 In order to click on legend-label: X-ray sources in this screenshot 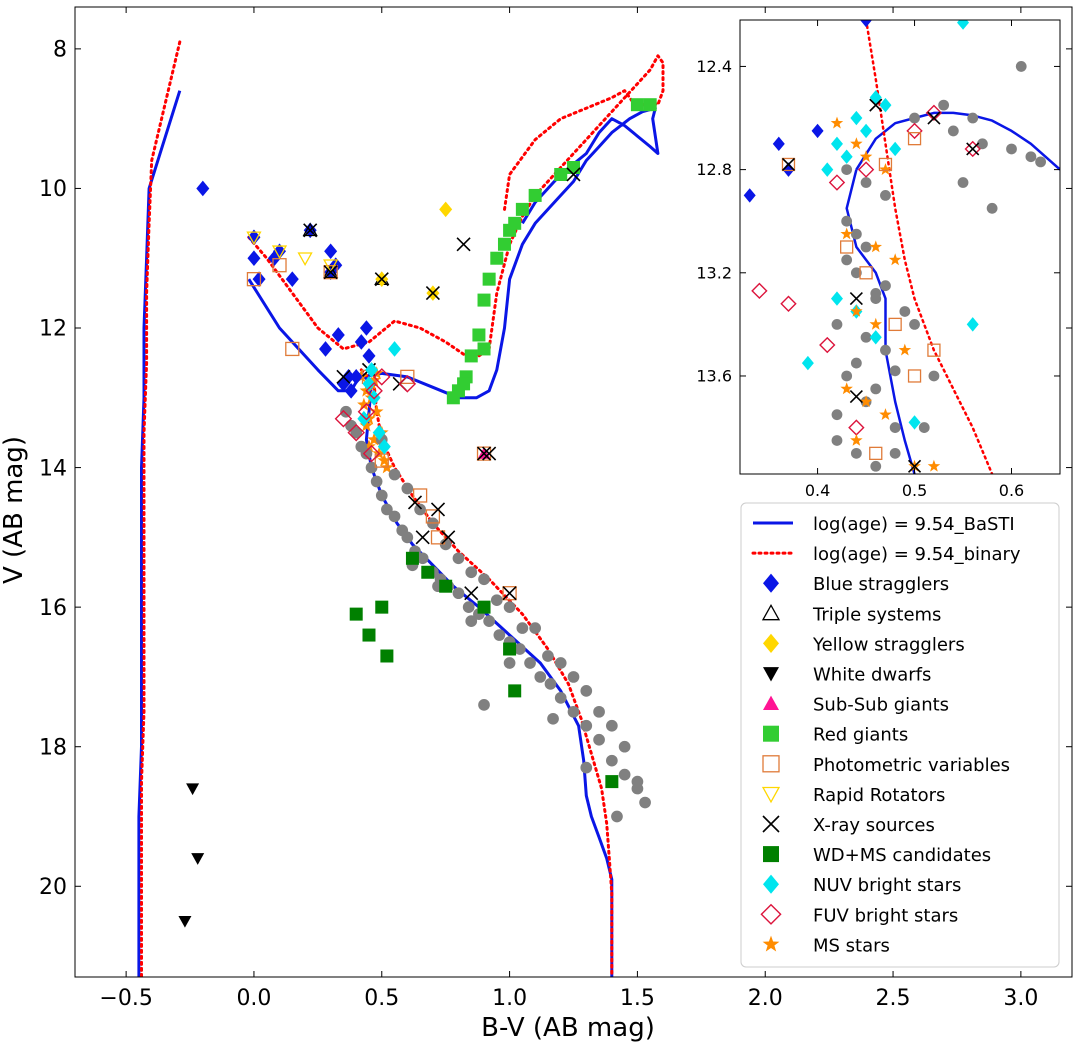, I will do `click(874, 825)`.